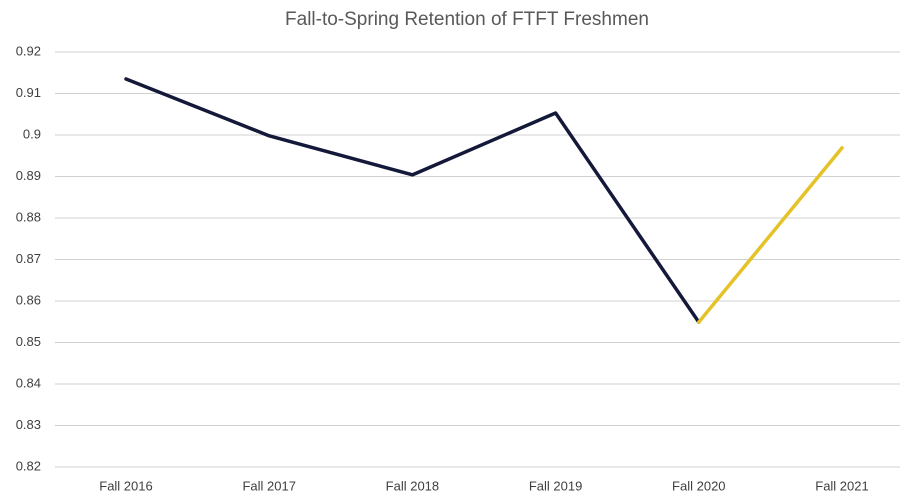  I want to click on y-tick-label: 0.82, so click(28, 465).